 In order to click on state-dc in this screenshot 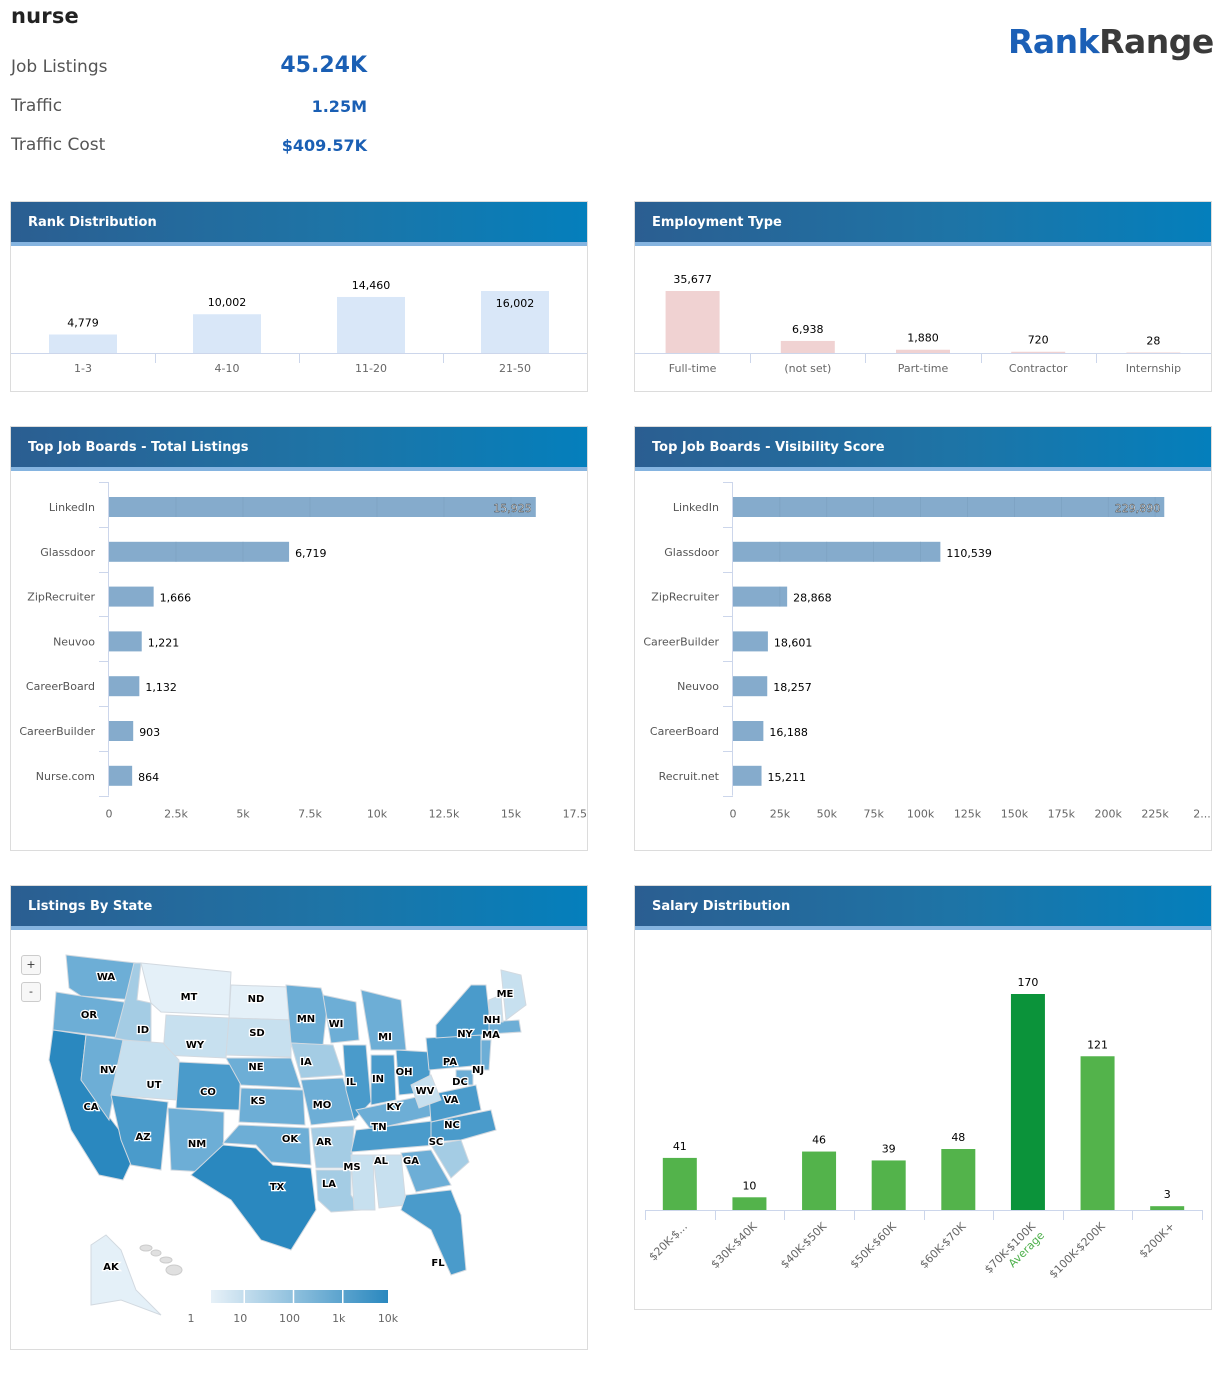, I will do `click(464, 1077)`.